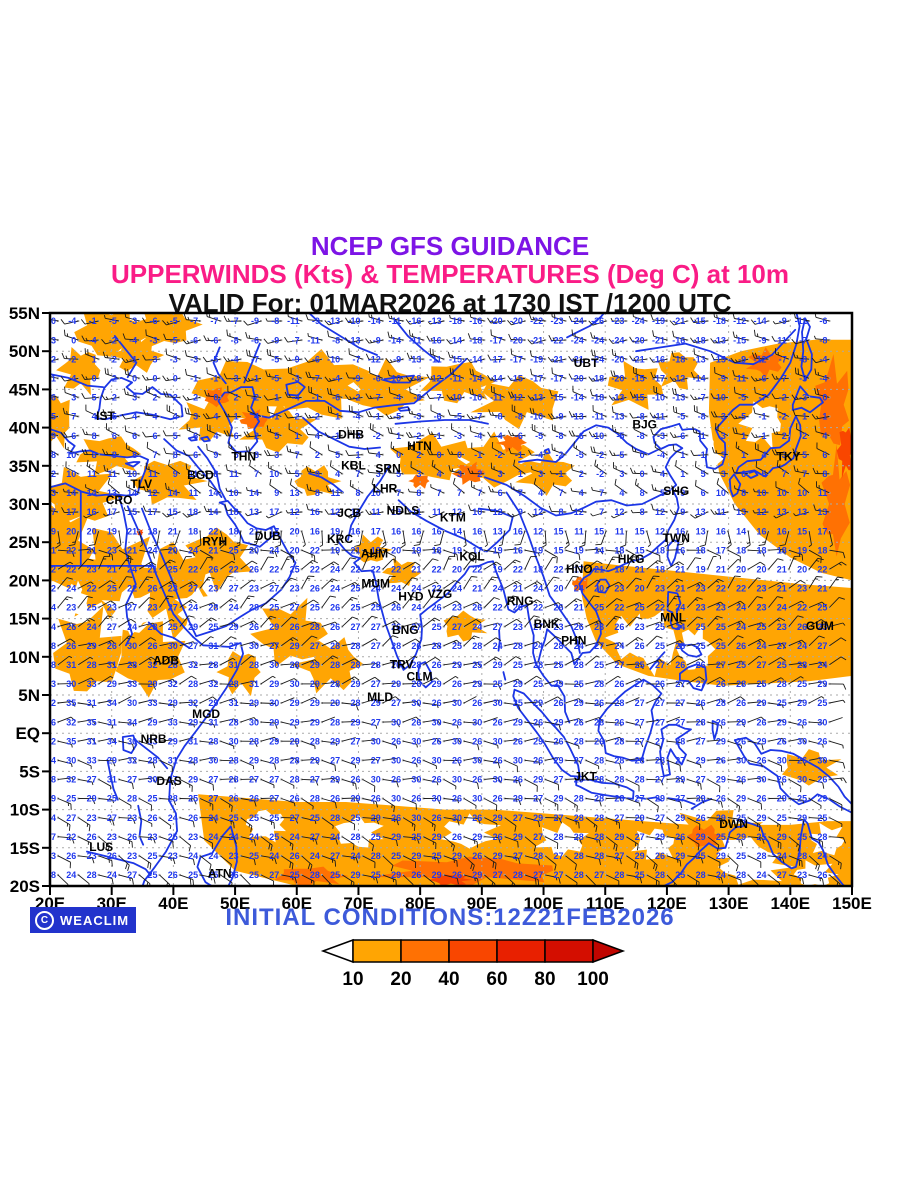  I want to click on svg-text: -3, so click(235, 379).